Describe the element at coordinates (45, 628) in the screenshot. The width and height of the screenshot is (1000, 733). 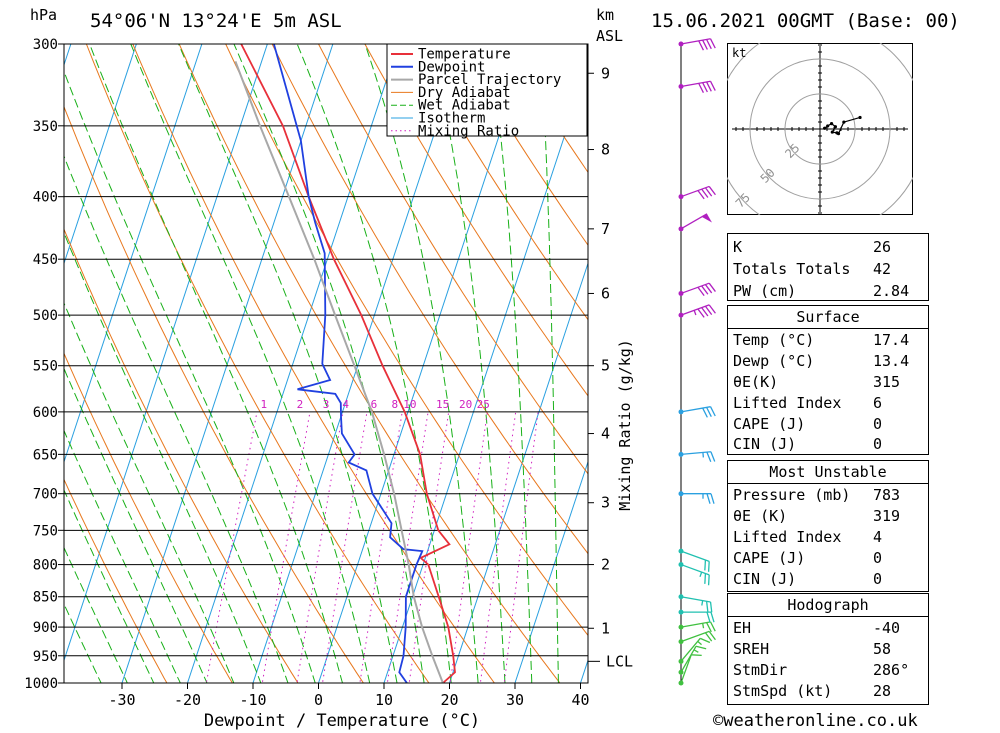
I see `pressure-label: 900` at that location.